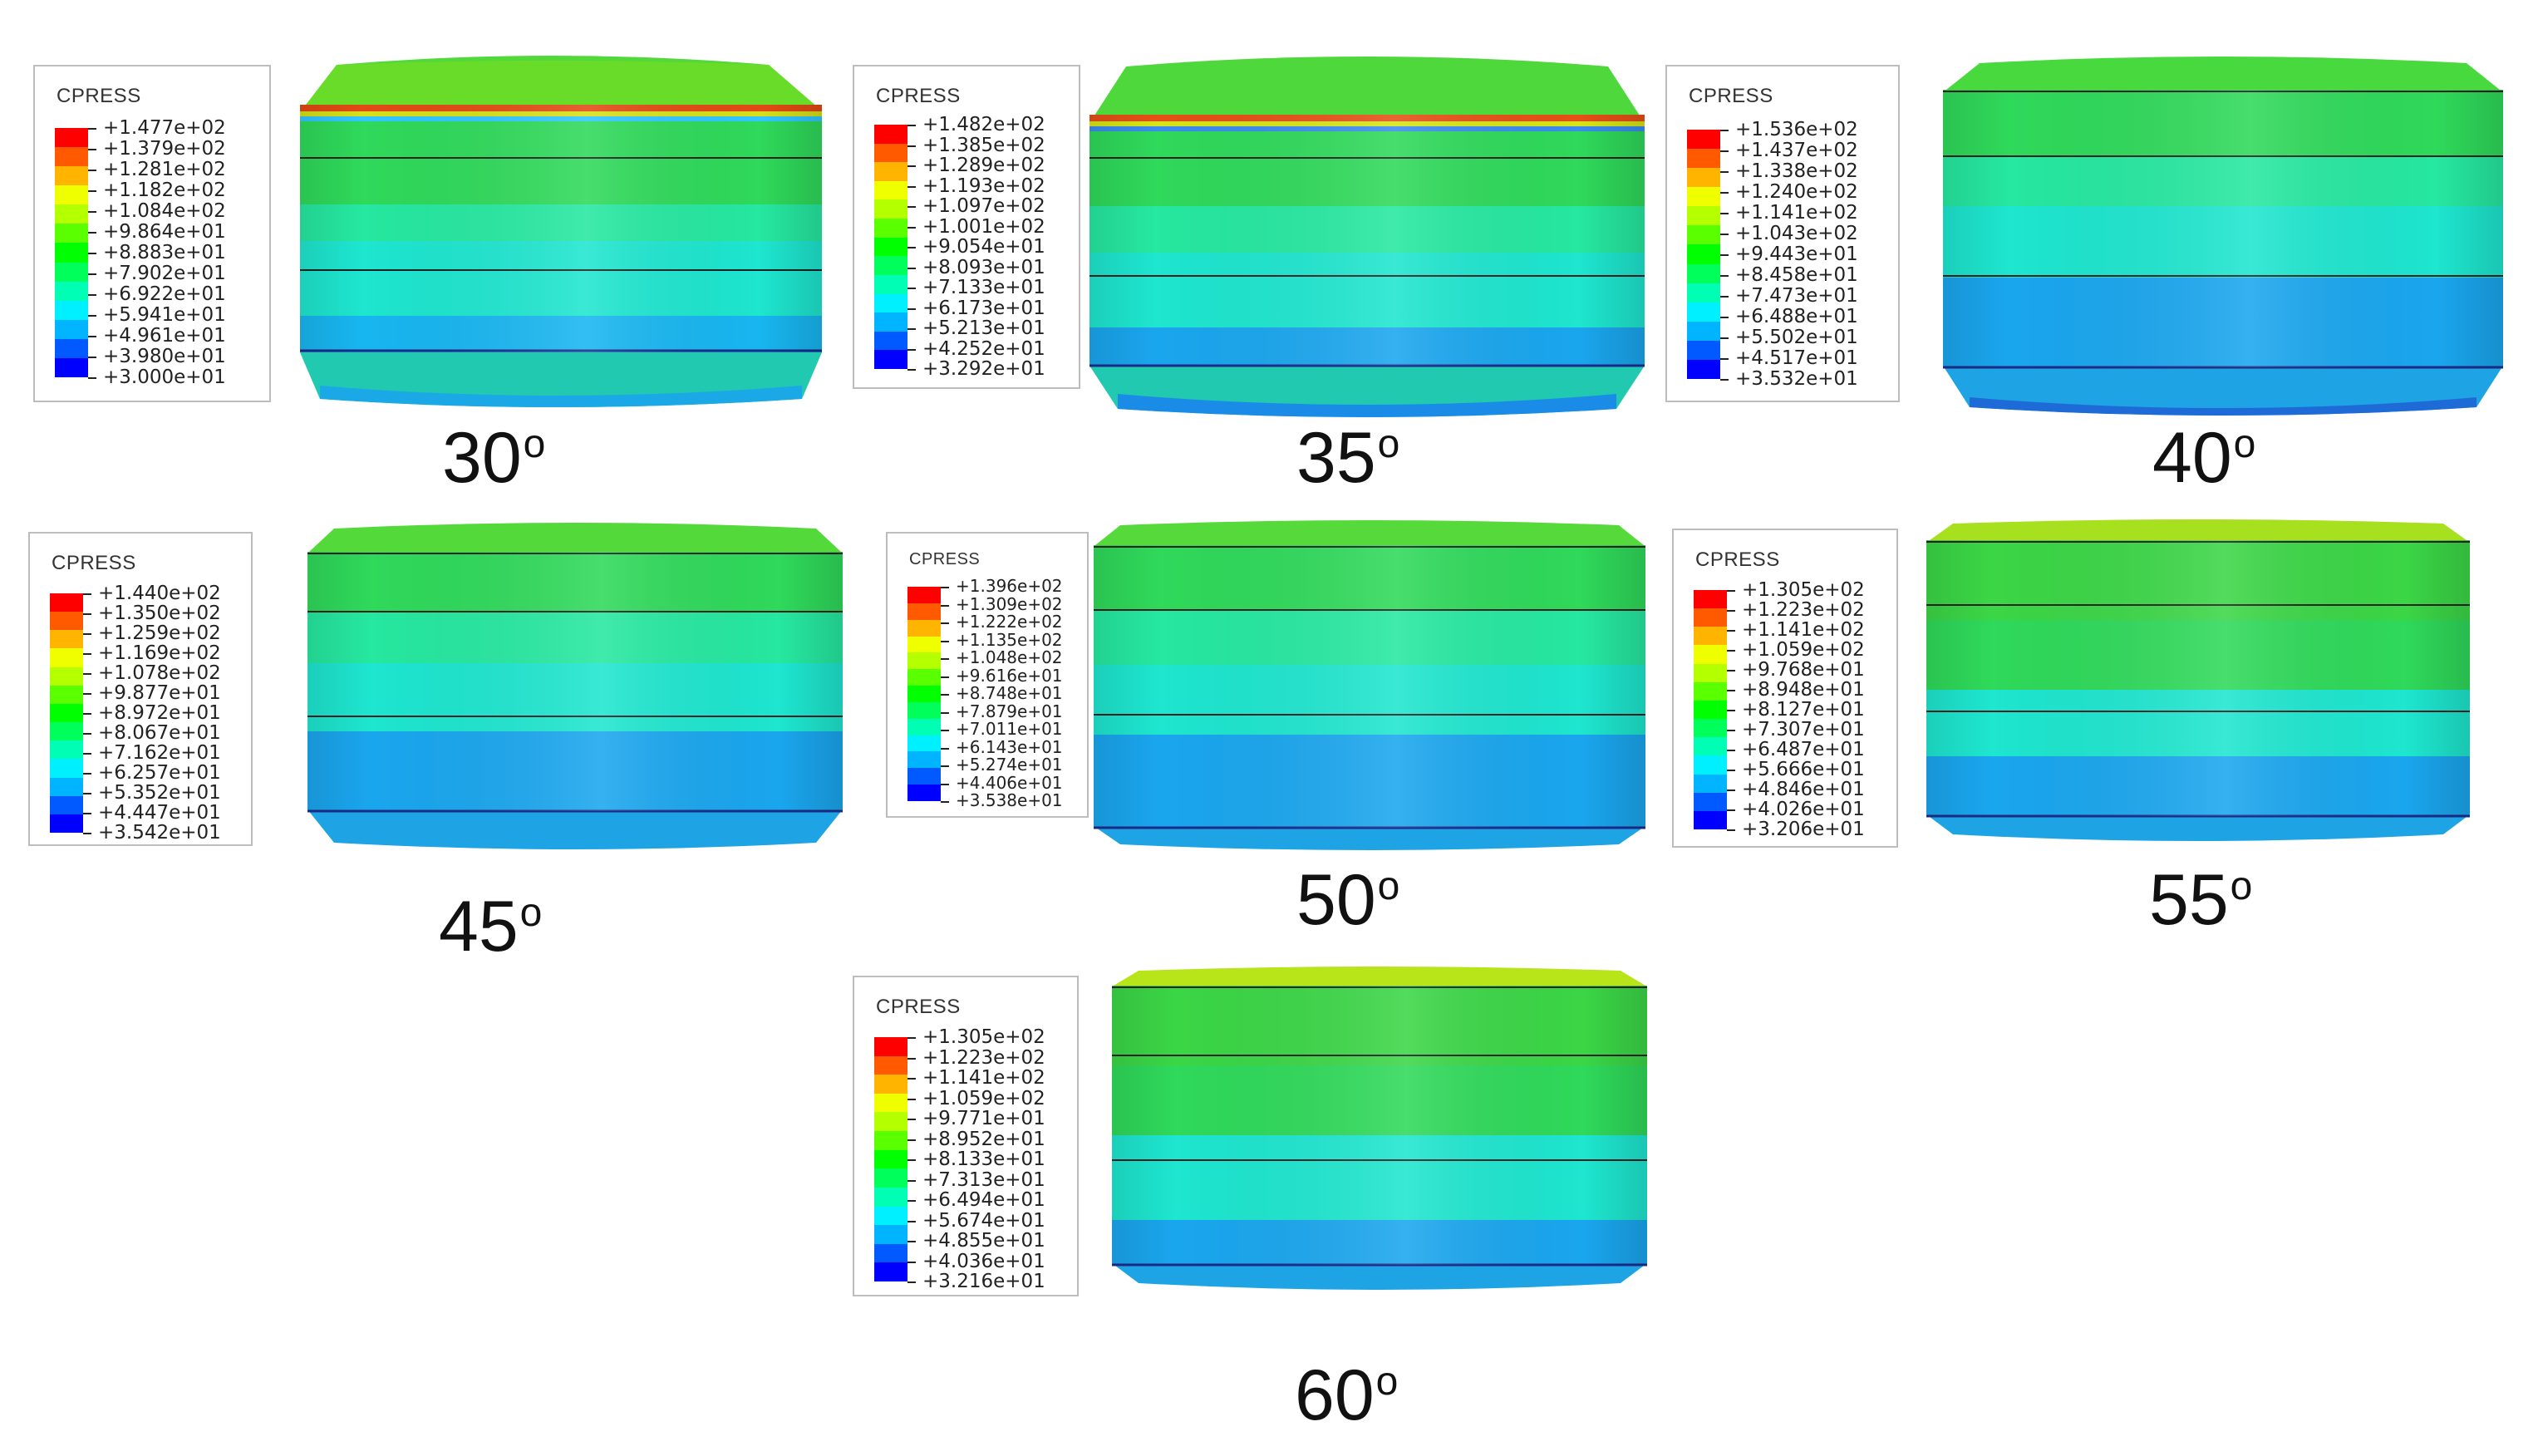  I want to click on legend-value: +1.338e+02, so click(1796, 171).